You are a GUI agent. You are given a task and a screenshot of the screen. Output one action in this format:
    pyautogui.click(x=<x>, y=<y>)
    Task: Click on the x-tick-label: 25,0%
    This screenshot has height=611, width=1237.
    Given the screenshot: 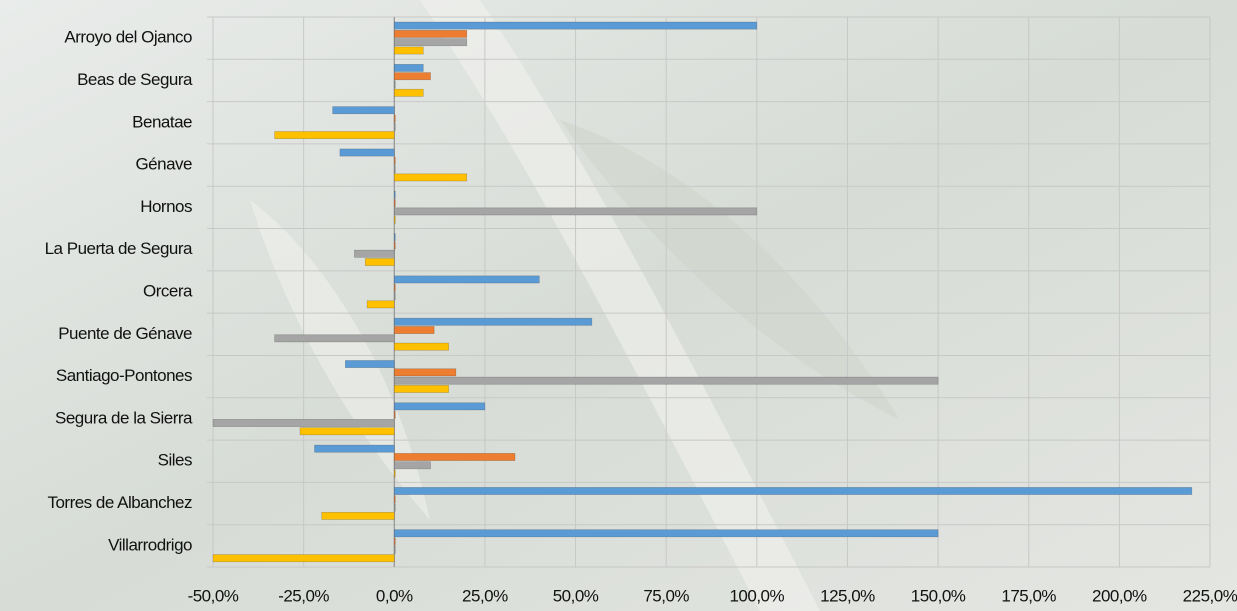 What is the action you would take?
    pyautogui.click(x=485, y=595)
    